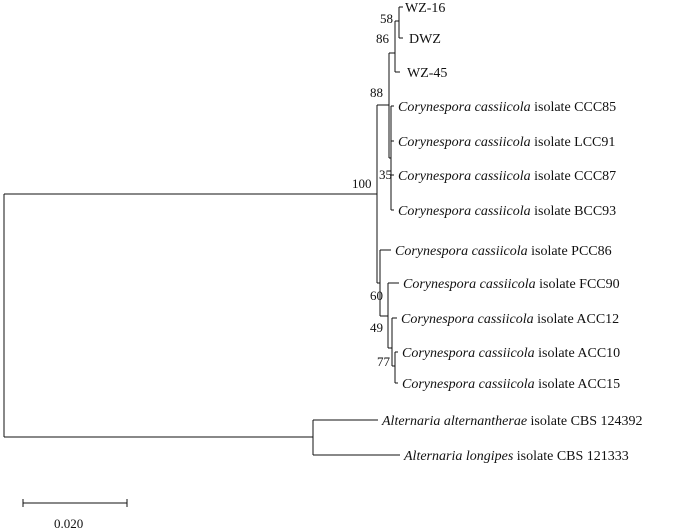  Describe the element at coordinates (507, 107) in the screenshot. I see `taxon-label-ccc85: Corynespora cassiicola isolate CCC85` at that location.